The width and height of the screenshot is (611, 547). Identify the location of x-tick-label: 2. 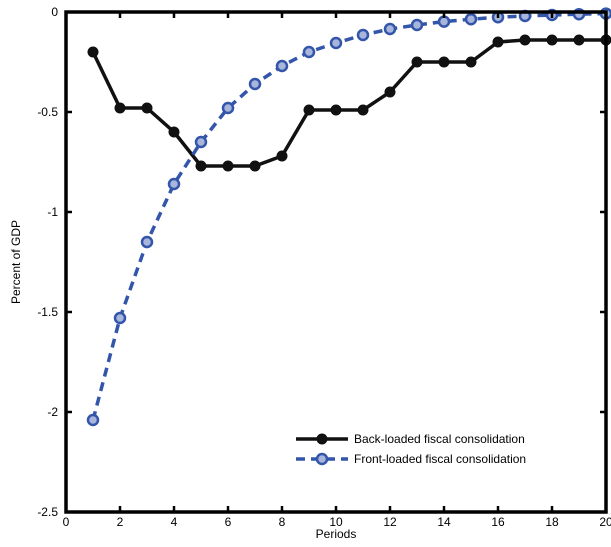
(120, 522).